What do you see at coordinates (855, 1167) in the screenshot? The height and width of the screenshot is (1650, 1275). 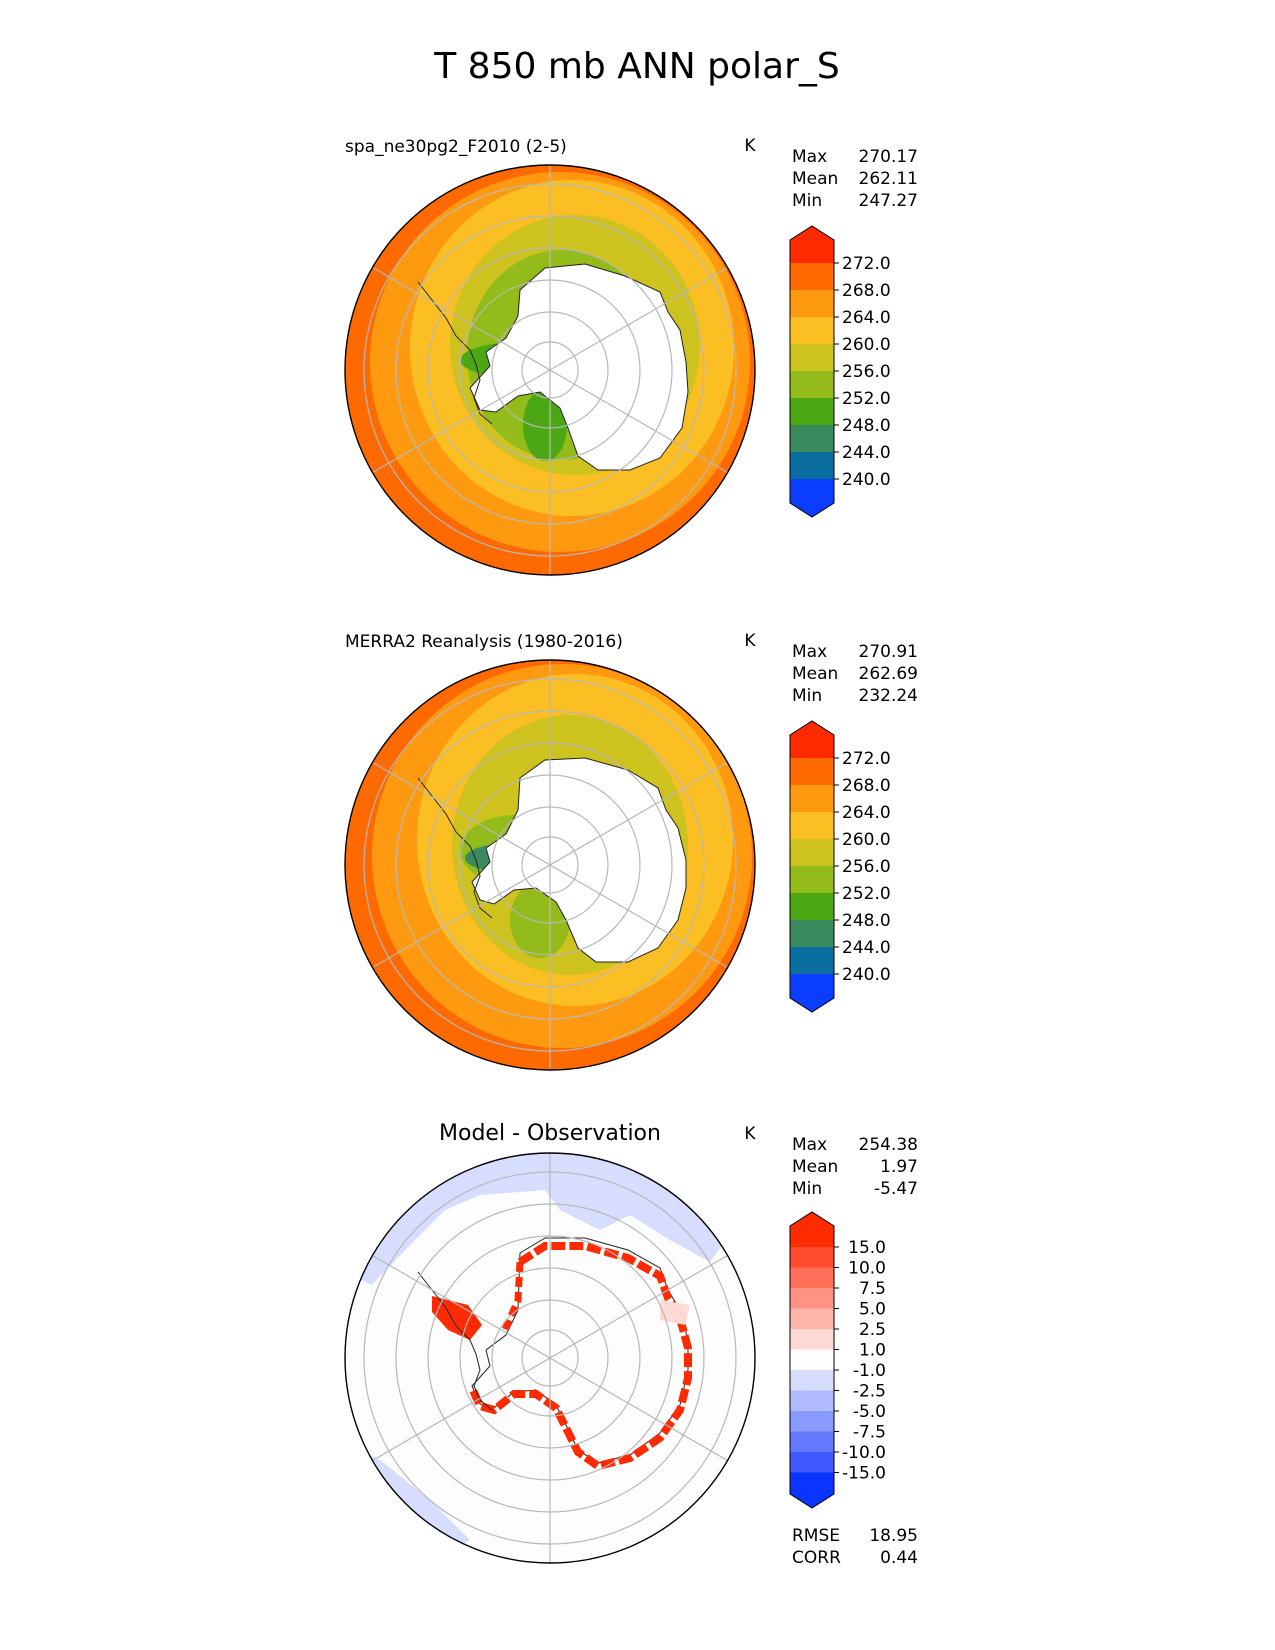 I see `stats-block: Max 254.38 Mean 1.97 Min -5.47` at bounding box center [855, 1167].